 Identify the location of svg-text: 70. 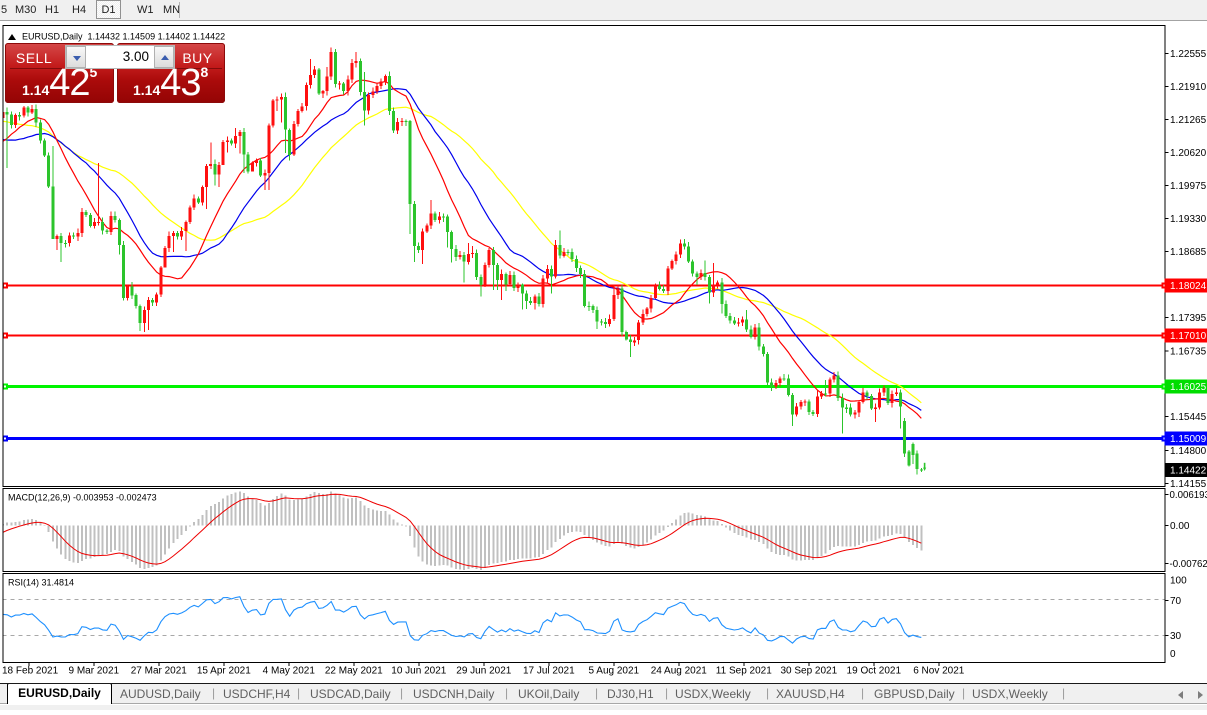
(1176, 601).